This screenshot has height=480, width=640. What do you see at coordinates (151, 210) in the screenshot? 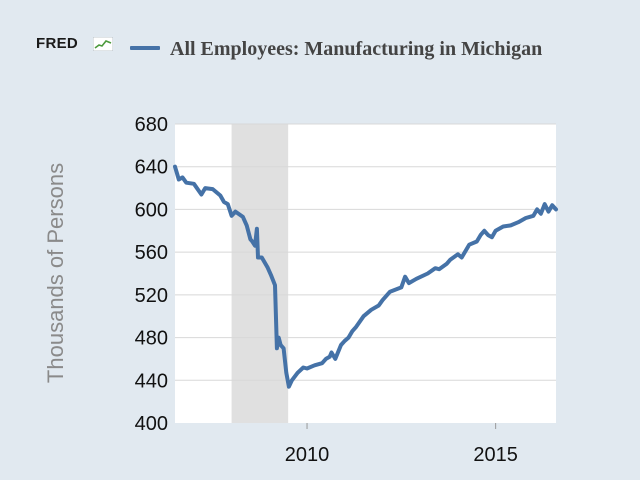
I see `y-tick-label: 600` at bounding box center [151, 210].